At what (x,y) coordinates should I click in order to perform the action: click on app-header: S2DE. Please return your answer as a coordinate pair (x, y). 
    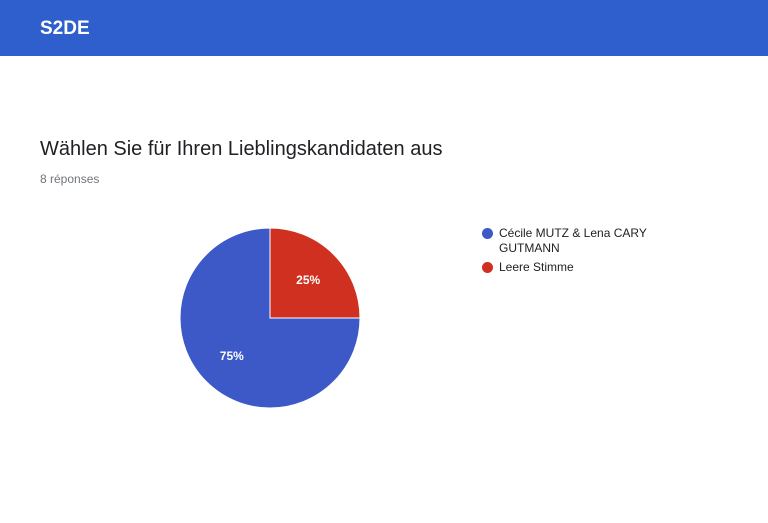
    Looking at the image, I should click on (384, 28).